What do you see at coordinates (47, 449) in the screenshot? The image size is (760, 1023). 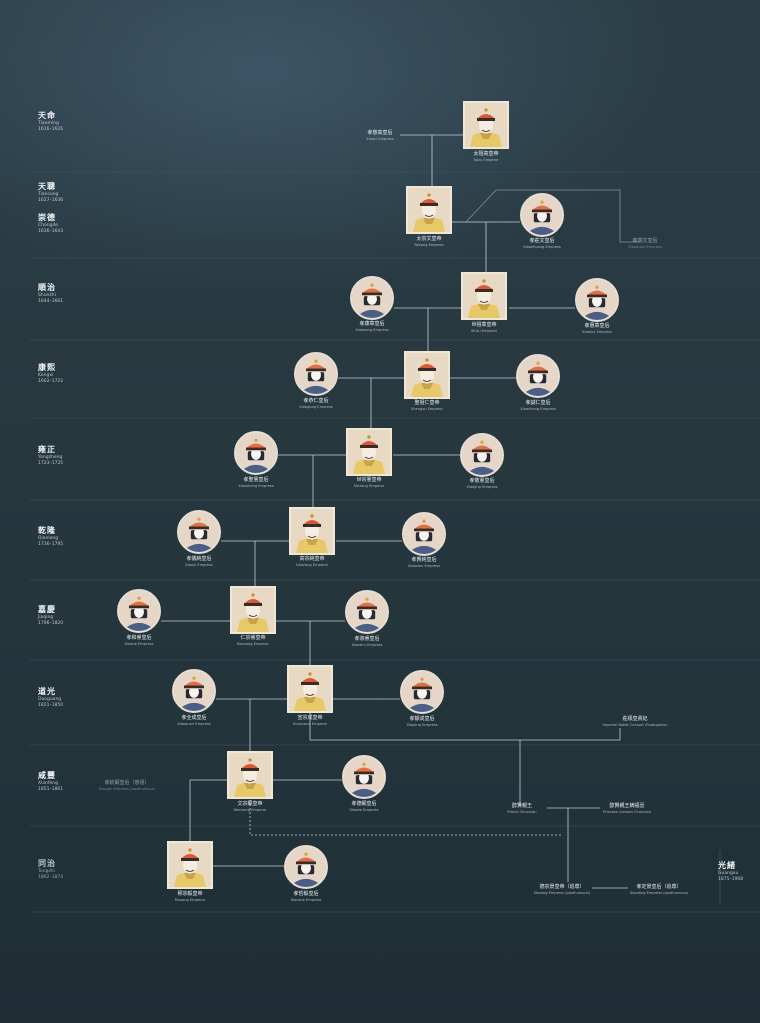 I see `era-name: 雍正` at bounding box center [47, 449].